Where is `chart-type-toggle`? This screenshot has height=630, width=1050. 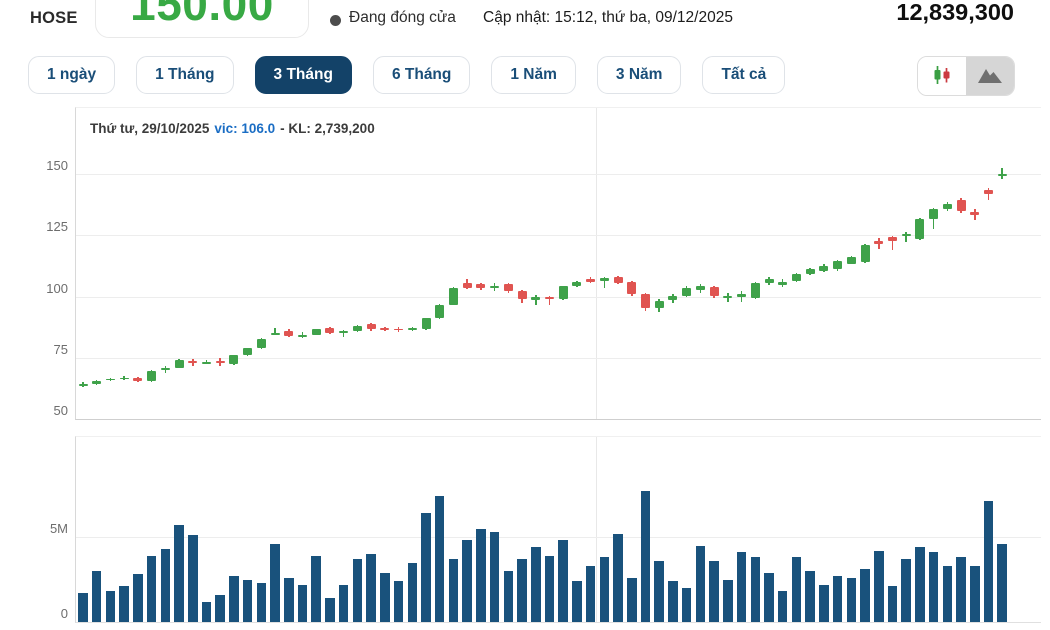 chart-type-toggle is located at coordinates (966, 76).